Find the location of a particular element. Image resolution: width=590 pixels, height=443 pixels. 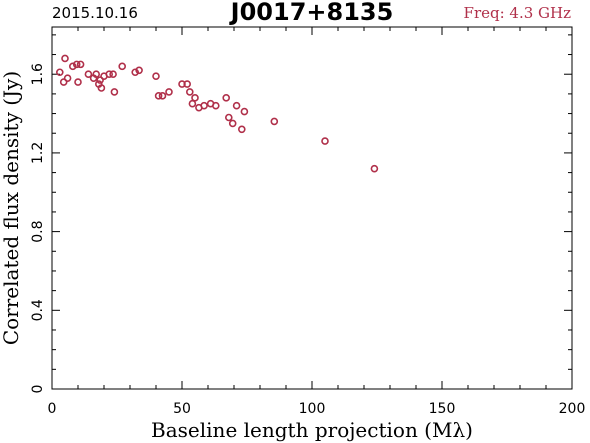

y-tick-label: 1.6 is located at coordinates (38, 74).